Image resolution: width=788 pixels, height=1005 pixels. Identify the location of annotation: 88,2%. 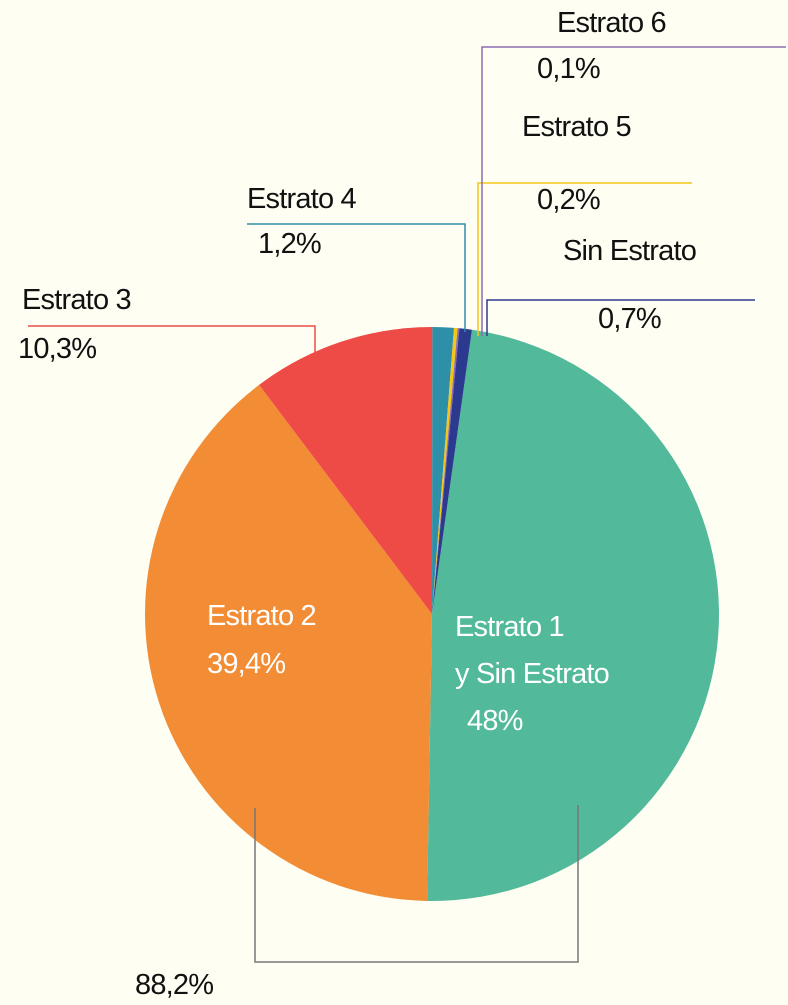
(174, 985).